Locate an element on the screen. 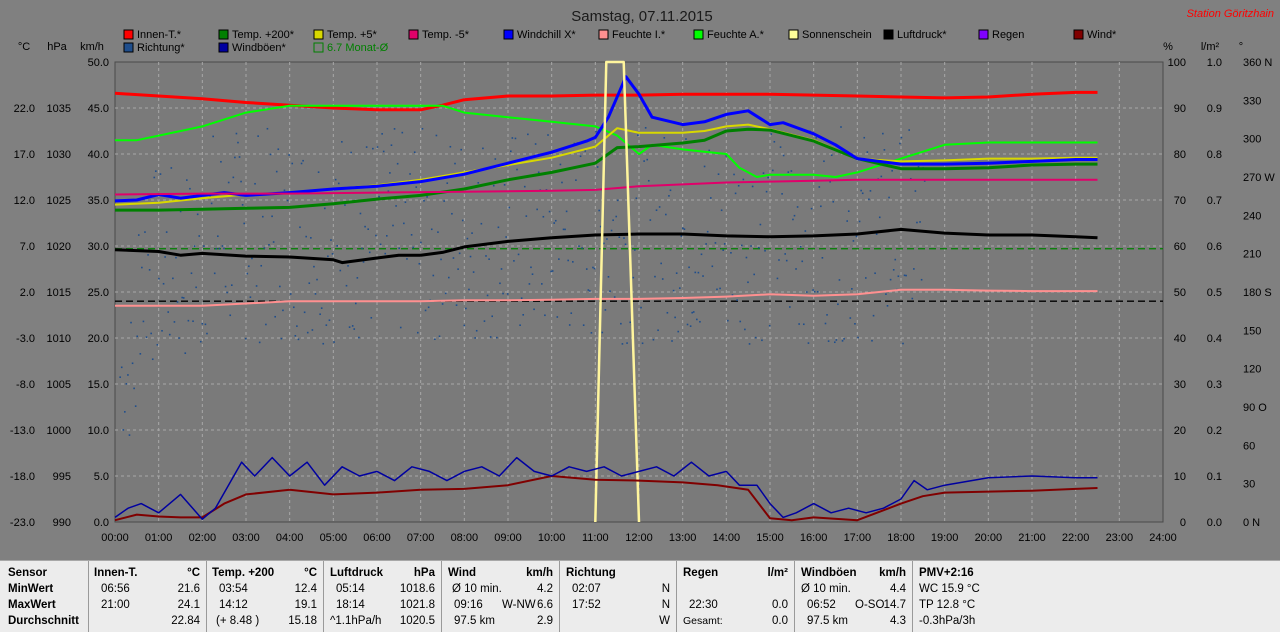 The height and width of the screenshot is (632, 1280). temp200-min-time: 03:54 is located at coordinates (233, 589).